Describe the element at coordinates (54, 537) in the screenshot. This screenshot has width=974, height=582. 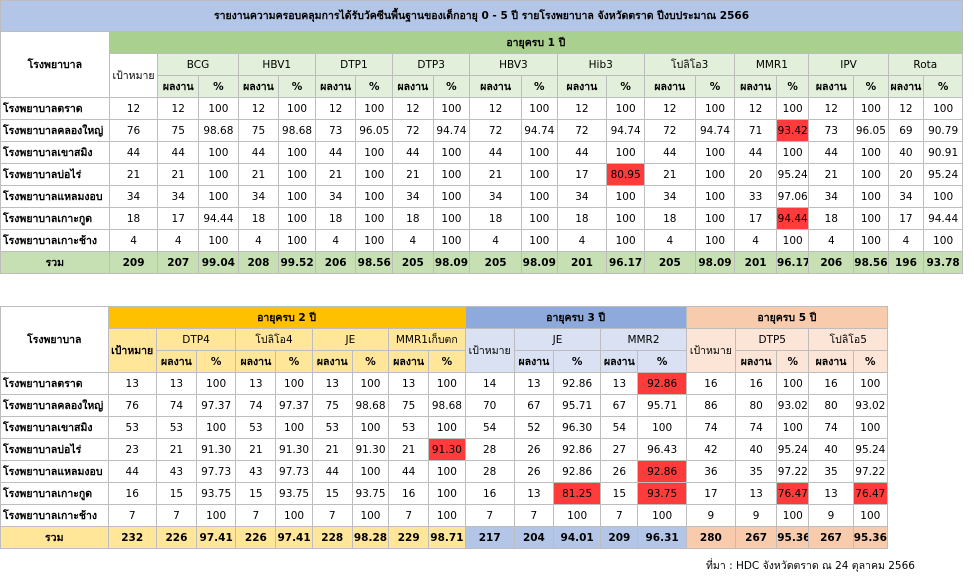
I see `total-label: รวม` at that location.